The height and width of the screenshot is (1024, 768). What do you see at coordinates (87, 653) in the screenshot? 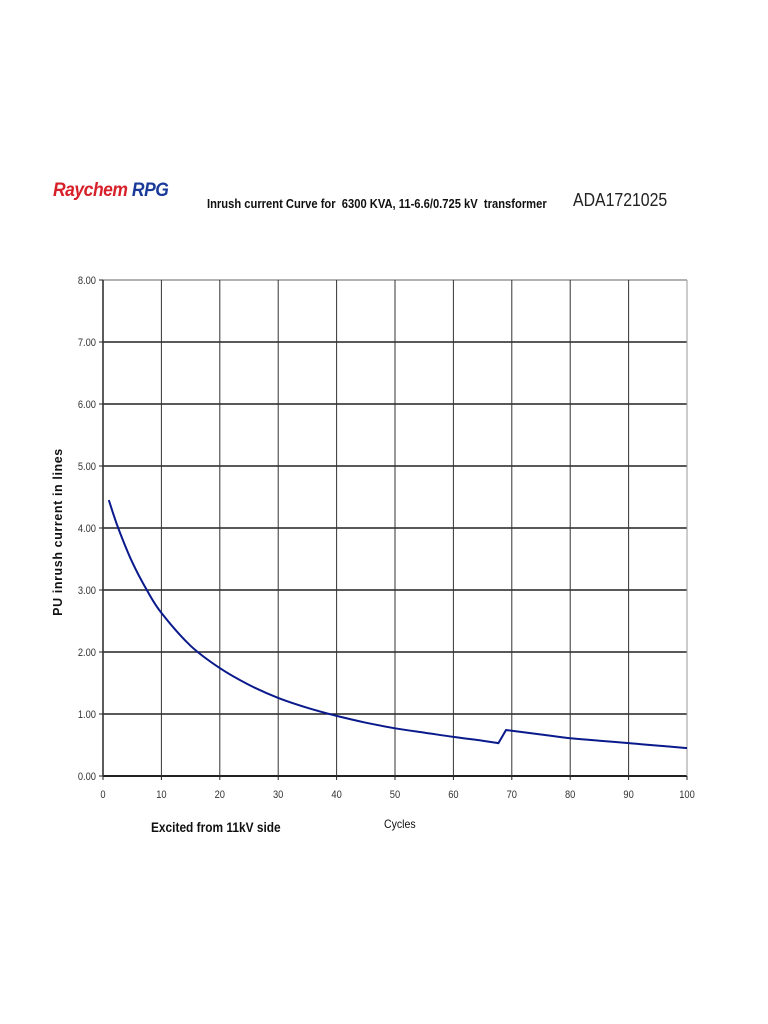
I see `y-tick-label: 2.00` at bounding box center [87, 653].